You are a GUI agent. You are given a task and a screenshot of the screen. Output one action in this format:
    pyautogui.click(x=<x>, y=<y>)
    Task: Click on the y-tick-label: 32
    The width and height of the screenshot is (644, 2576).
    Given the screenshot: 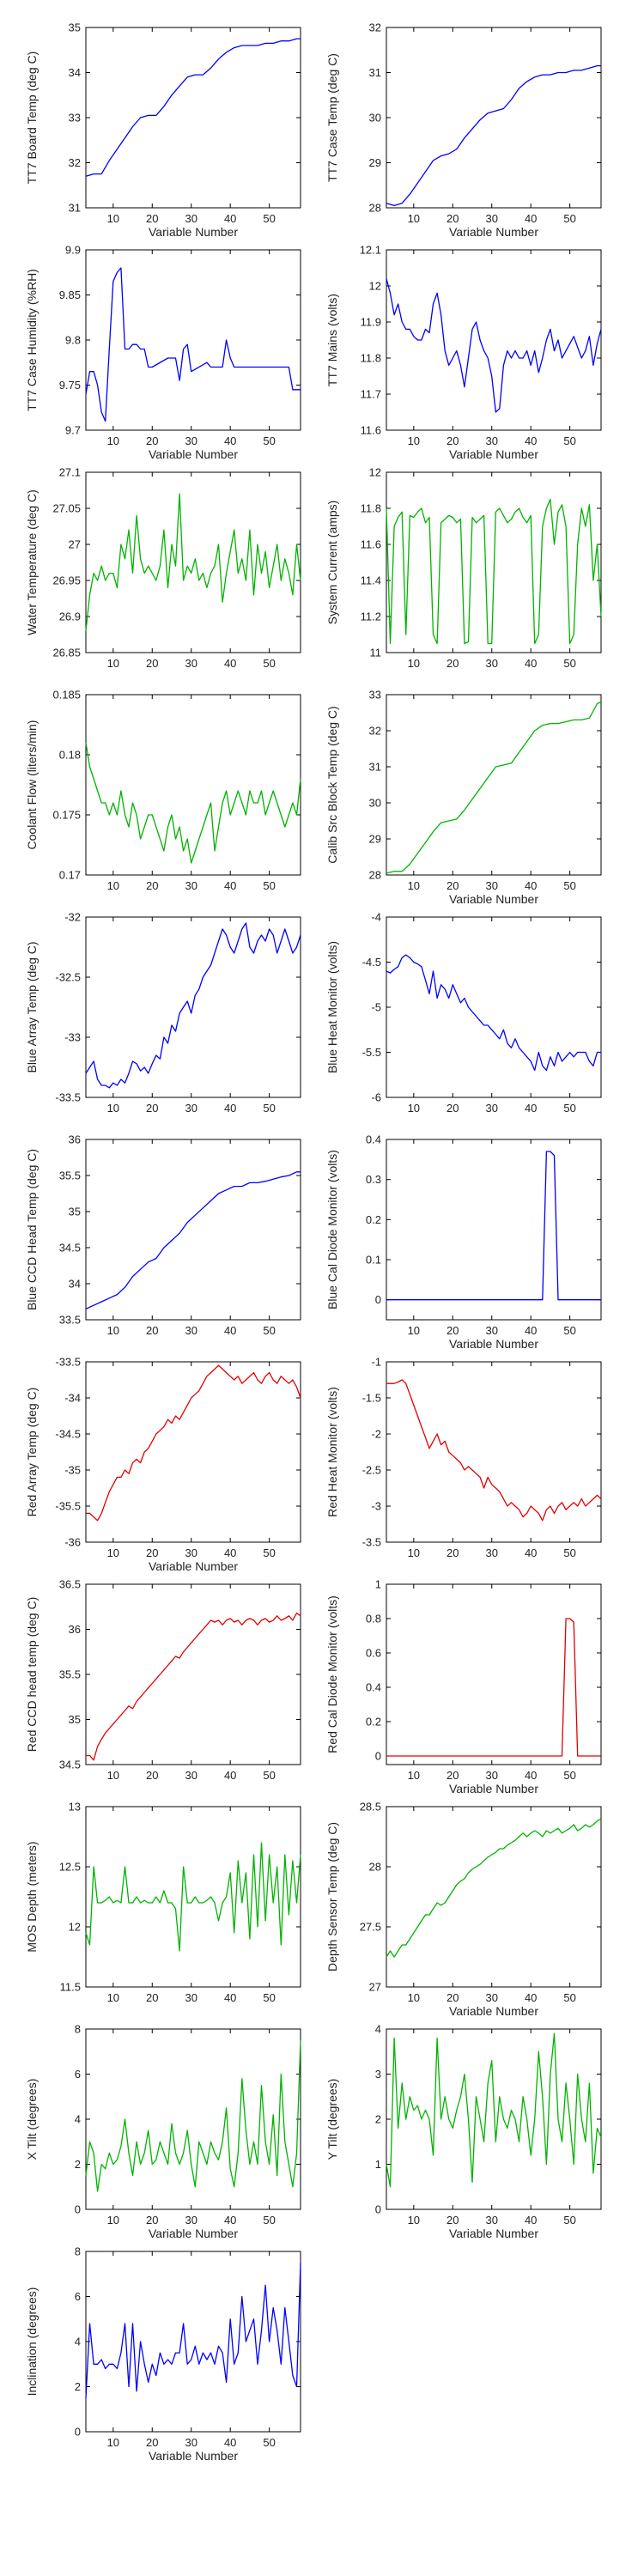 What is the action you would take?
    pyautogui.click(x=75, y=162)
    